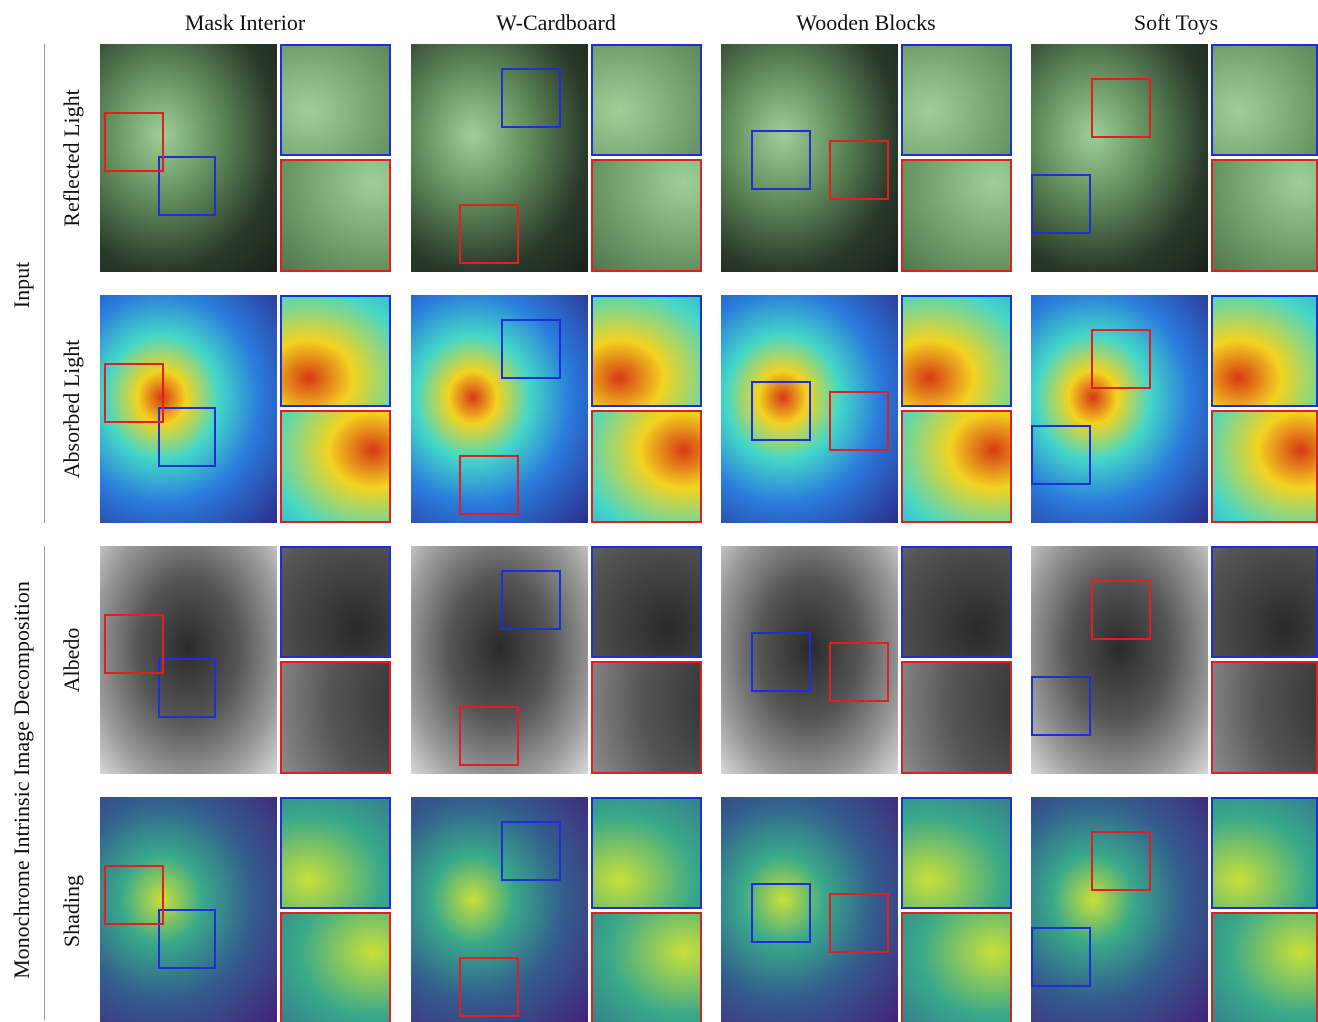 This screenshot has width=1318, height=1022. I want to click on row-label: Shading, so click(71, 911).